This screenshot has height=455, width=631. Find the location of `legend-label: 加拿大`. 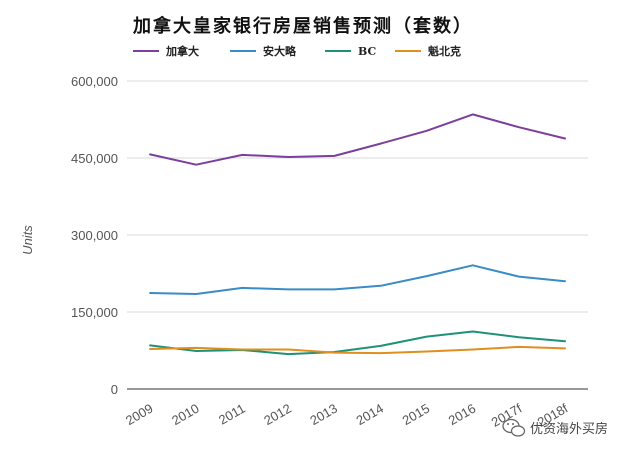

legend-label: 加拿大 is located at coordinates (182, 51).